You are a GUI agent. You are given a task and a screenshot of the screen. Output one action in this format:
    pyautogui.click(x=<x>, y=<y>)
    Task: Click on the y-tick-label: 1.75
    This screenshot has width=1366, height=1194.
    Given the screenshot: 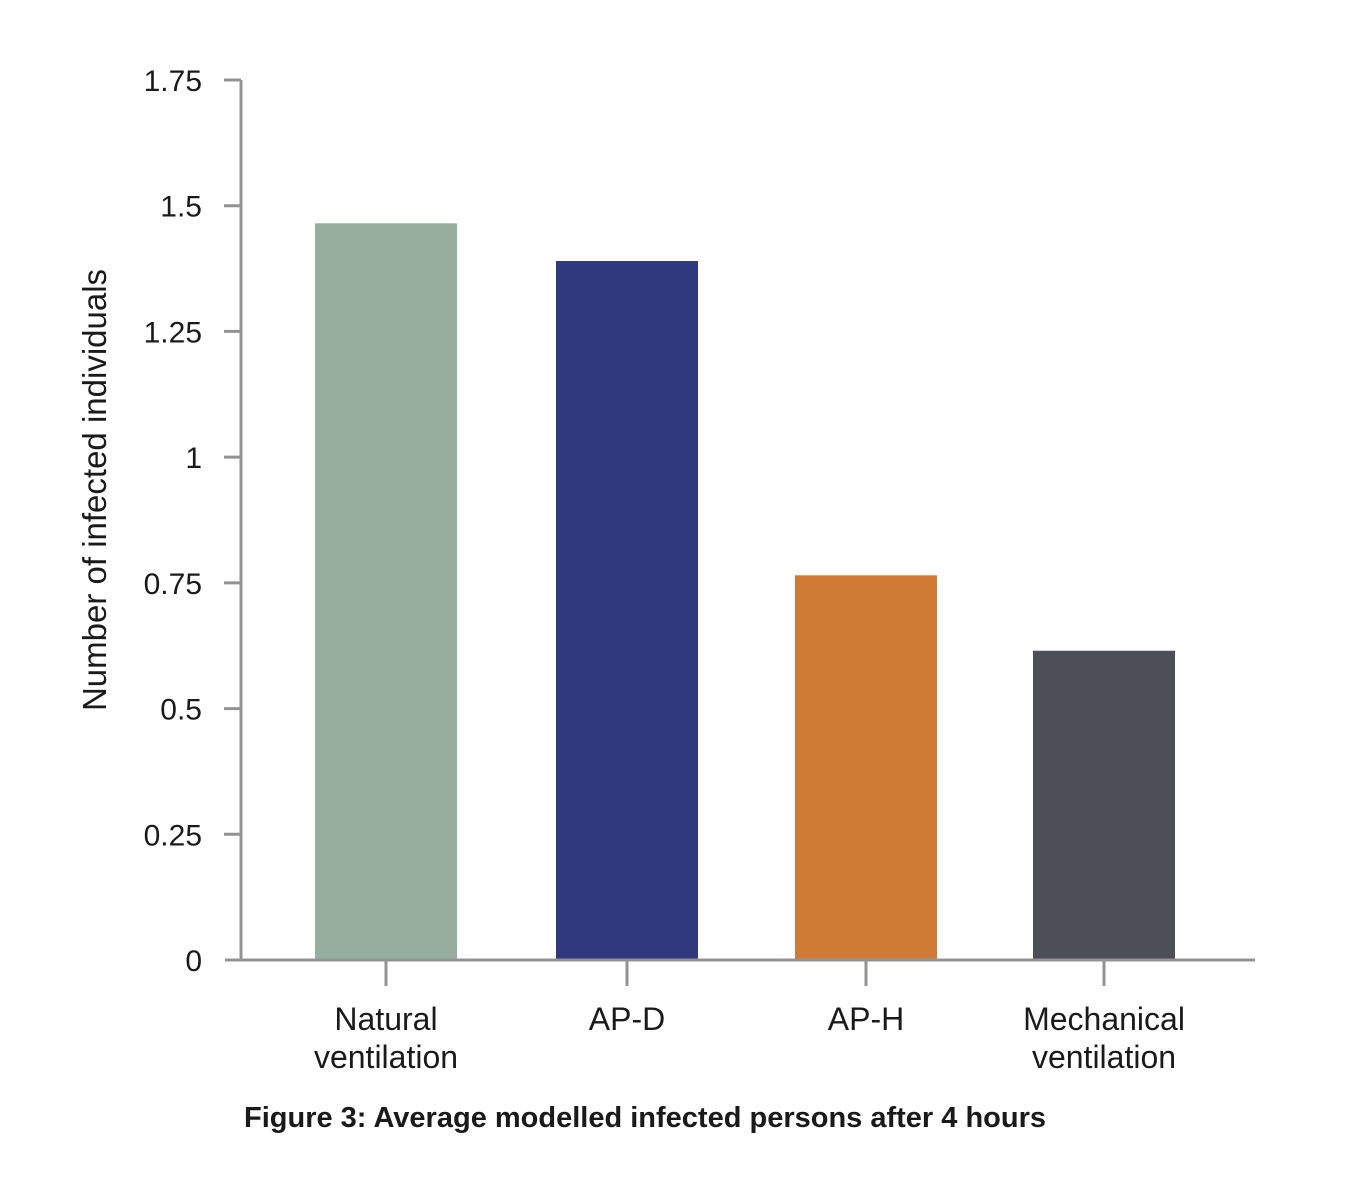 What is the action you would take?
    pyautogui.click(x=173, y=81)
    